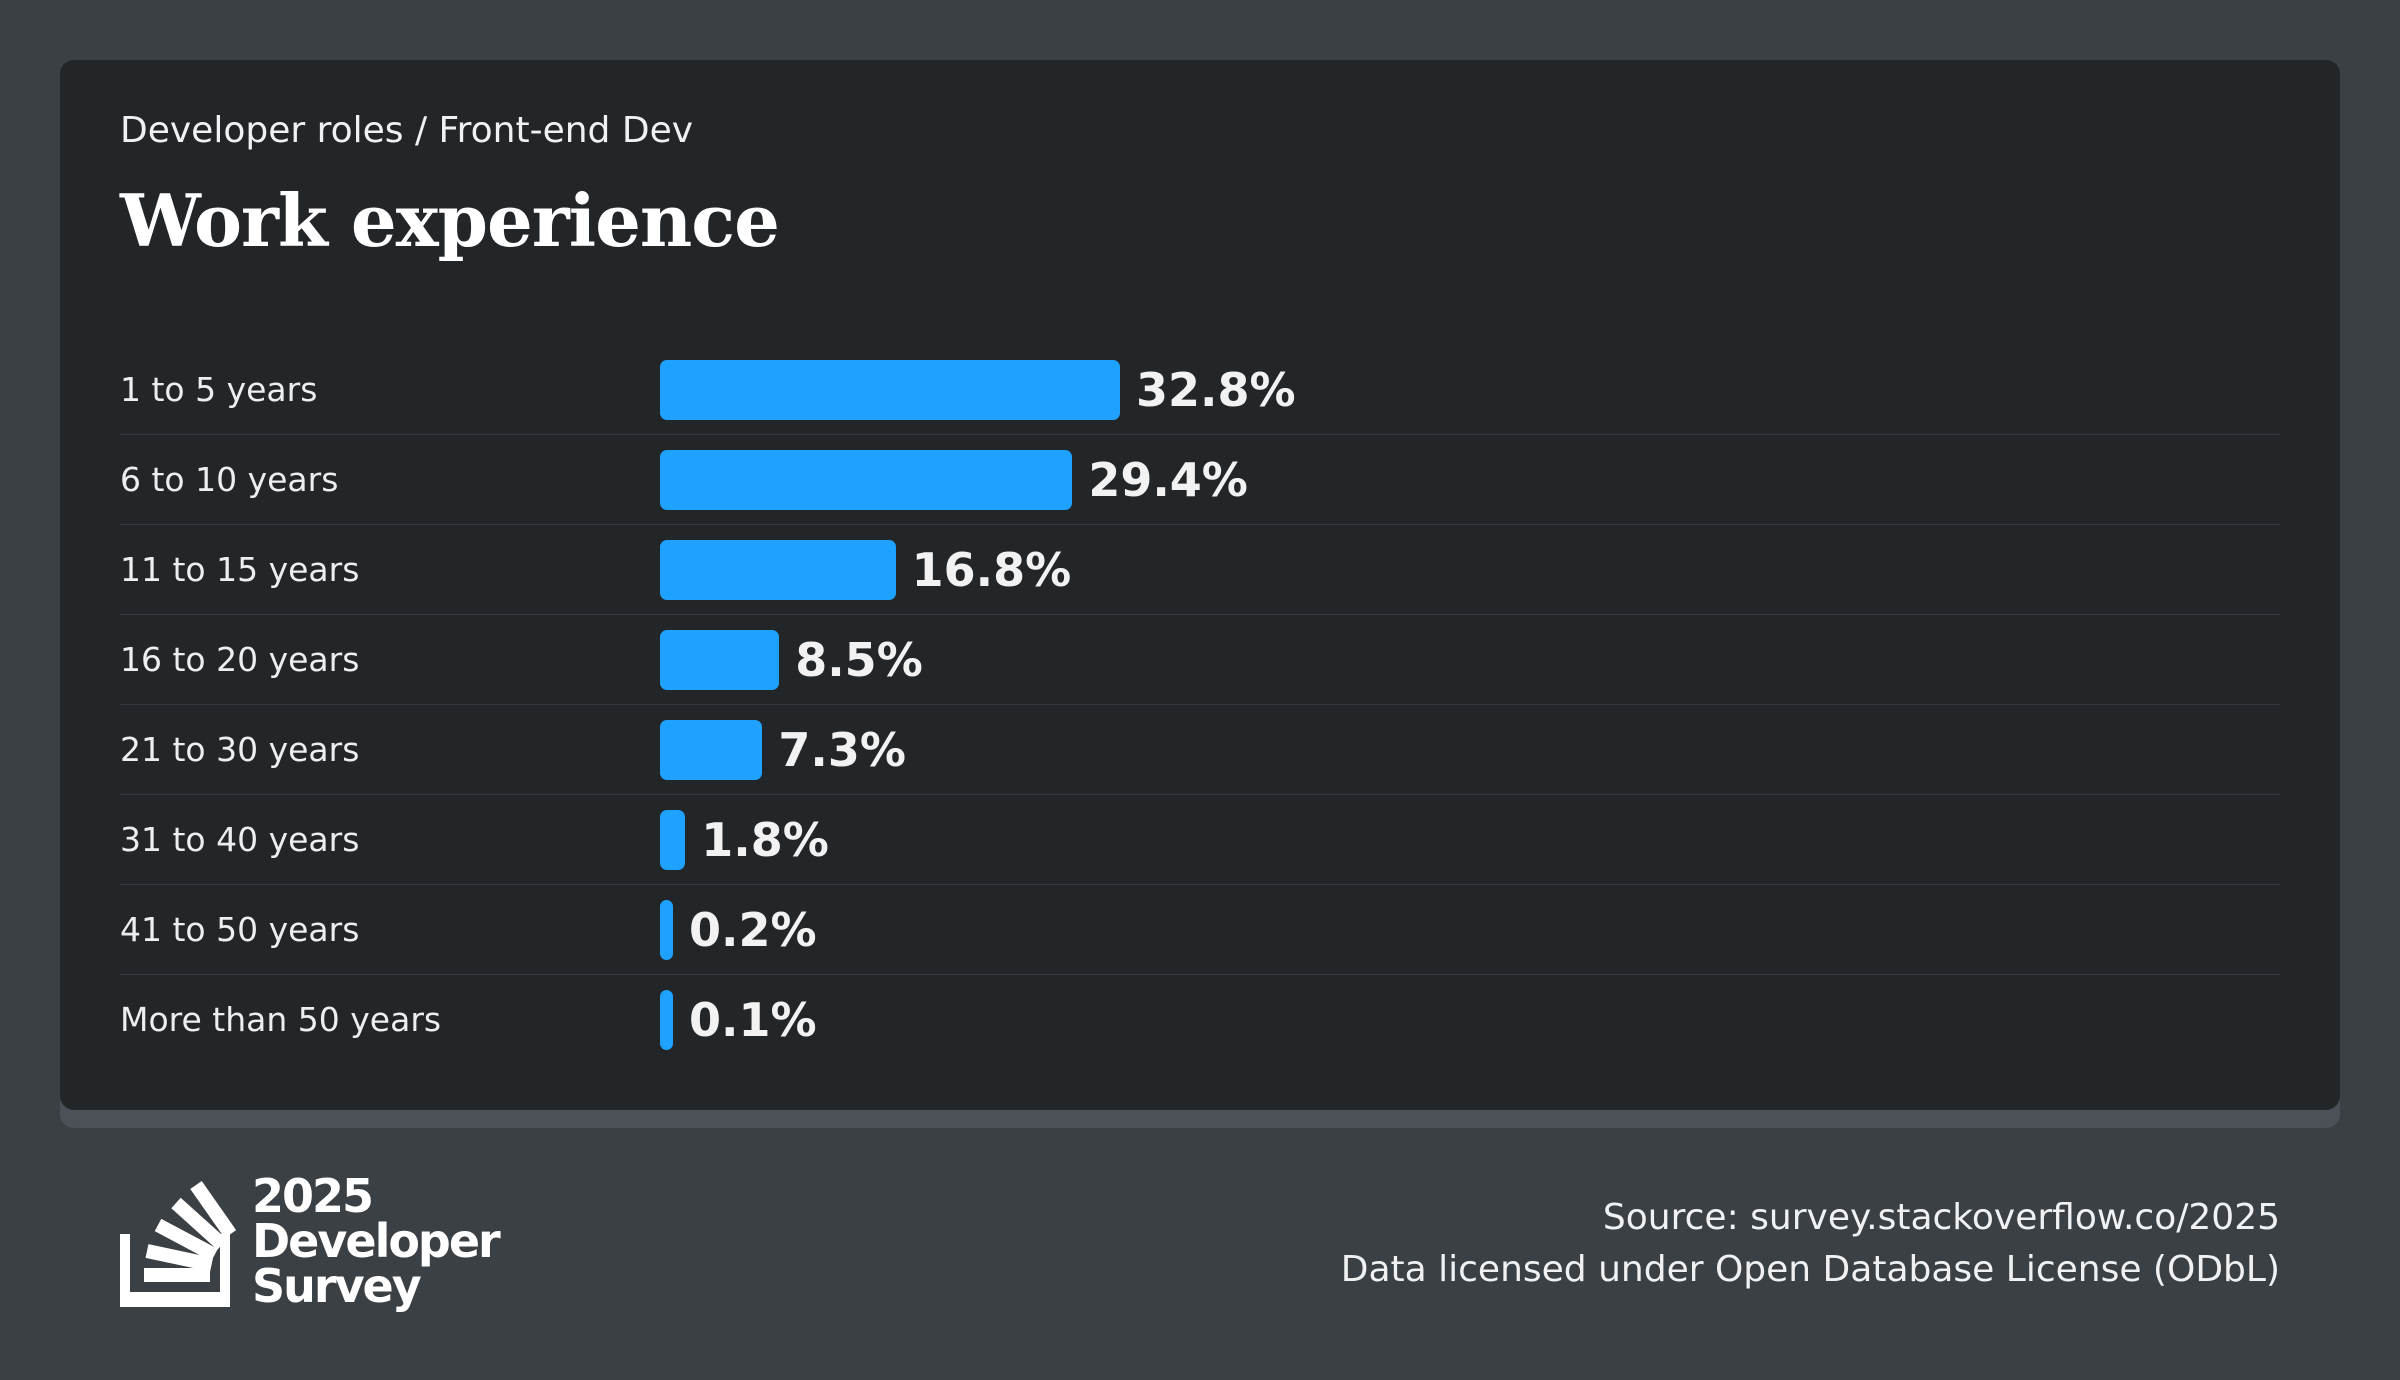 Image resolution: width=2400 pixels, height=1380 pixels. What do you see at coordinates (178, 1243) in the screenshot?
I see `stack-logo-icon` at bounding box center [178, 1243].